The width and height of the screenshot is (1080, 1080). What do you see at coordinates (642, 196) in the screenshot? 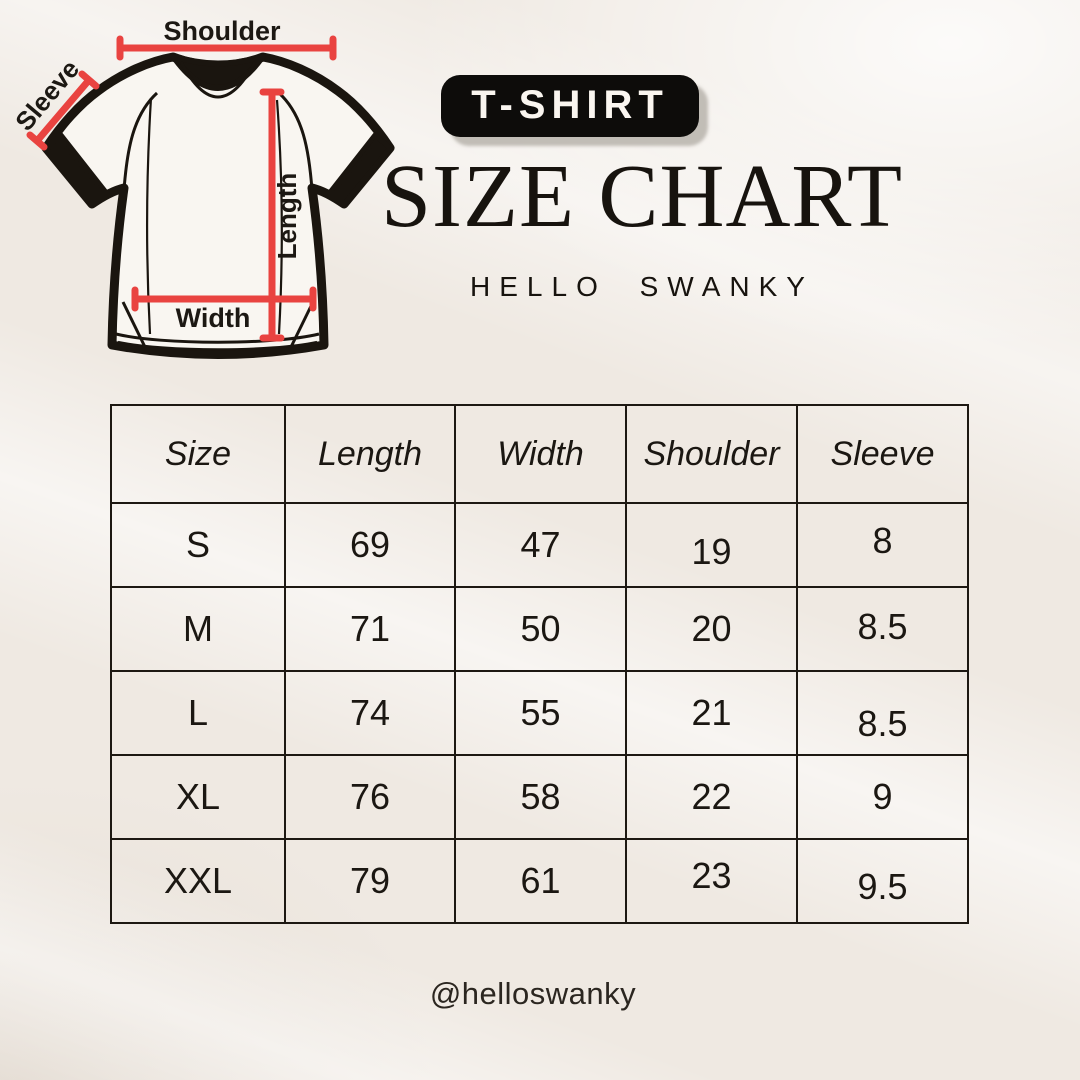
I see `page-title: SIZE CHART` at bounding box center [642, 196].